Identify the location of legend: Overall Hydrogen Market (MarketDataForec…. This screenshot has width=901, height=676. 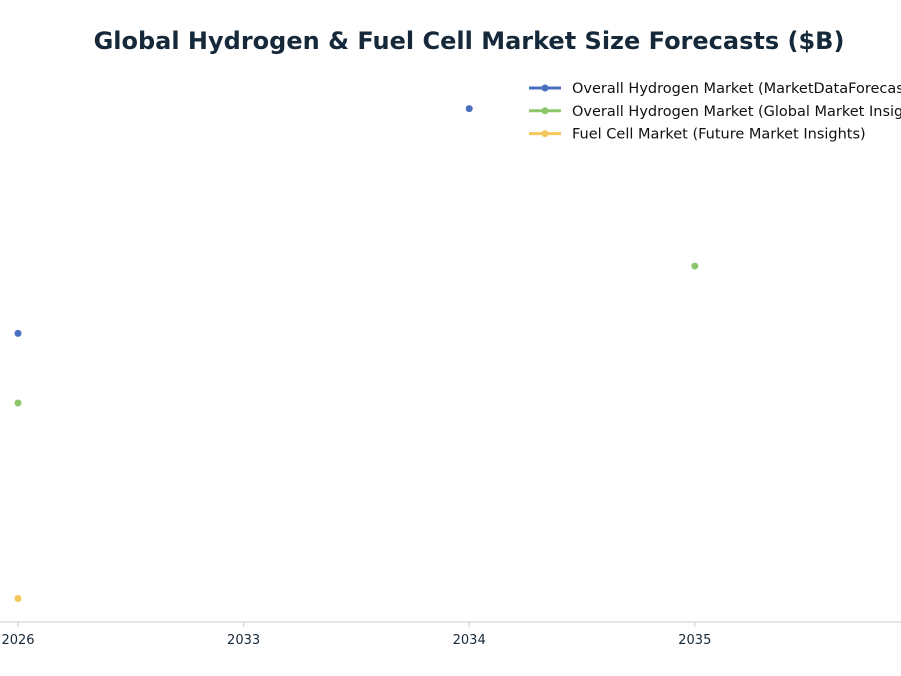
(715, 112).